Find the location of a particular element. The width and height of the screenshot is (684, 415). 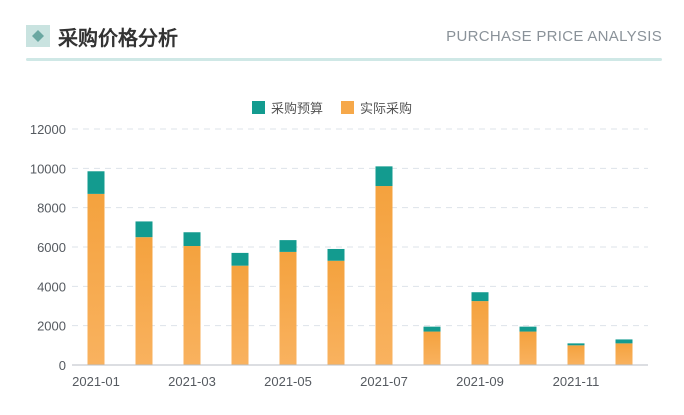

y-tick-label: 12000 is located at coordinates (48, 129).